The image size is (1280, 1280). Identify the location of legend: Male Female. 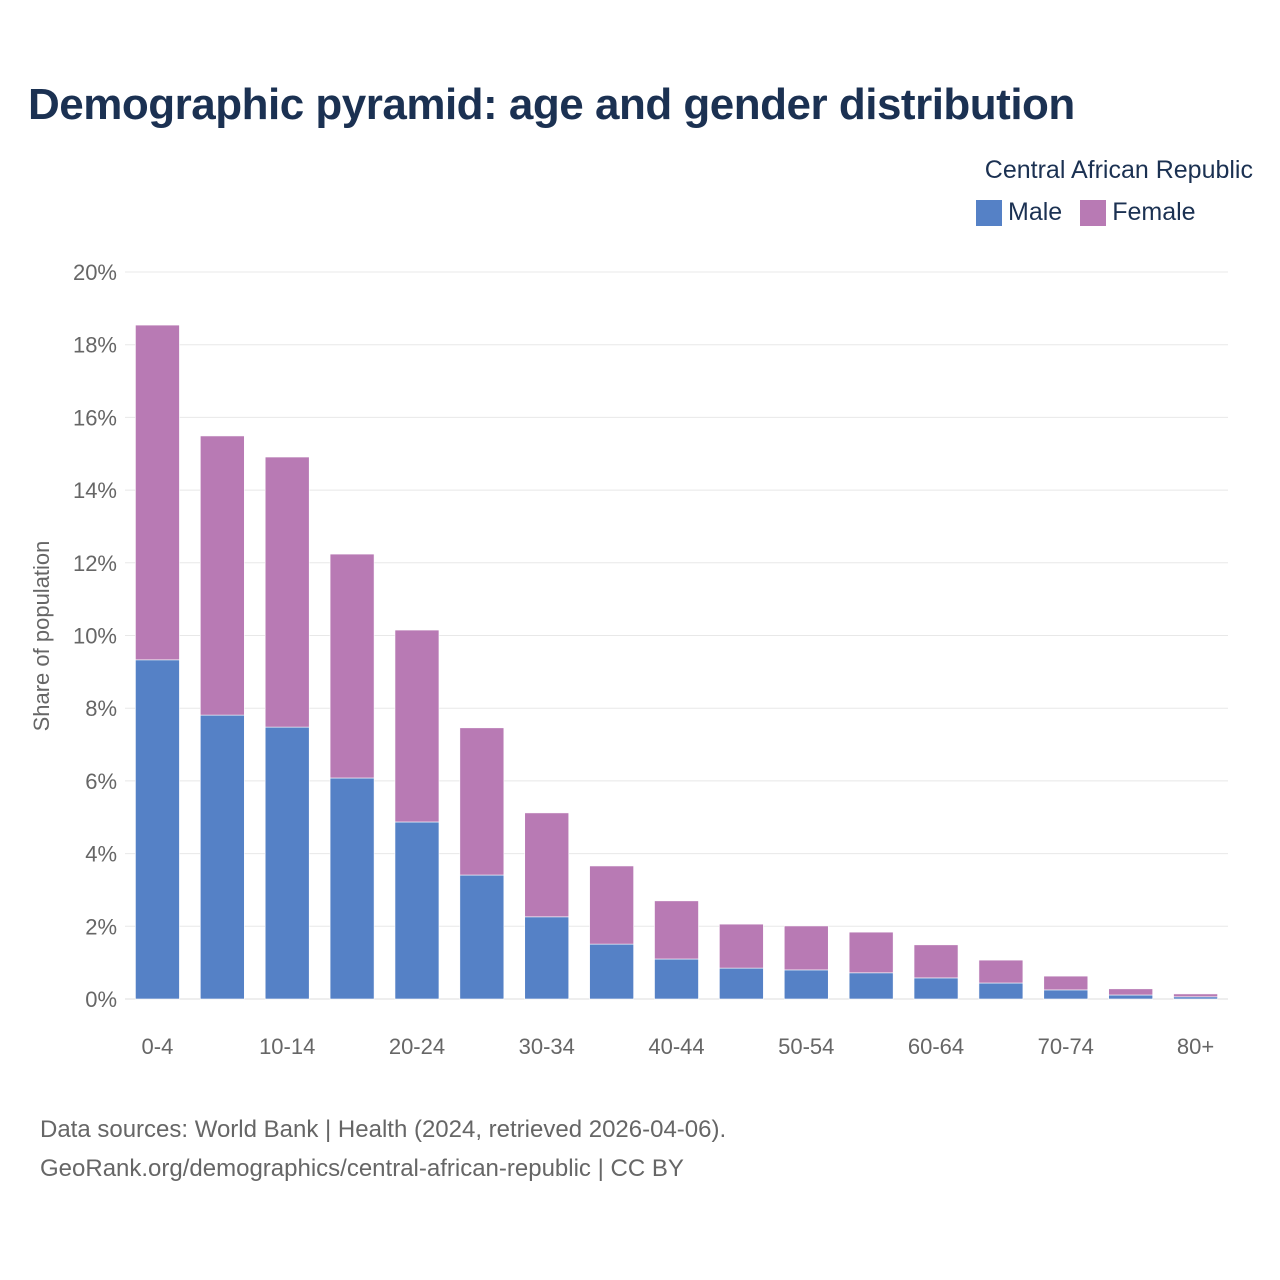
(1086, 212).